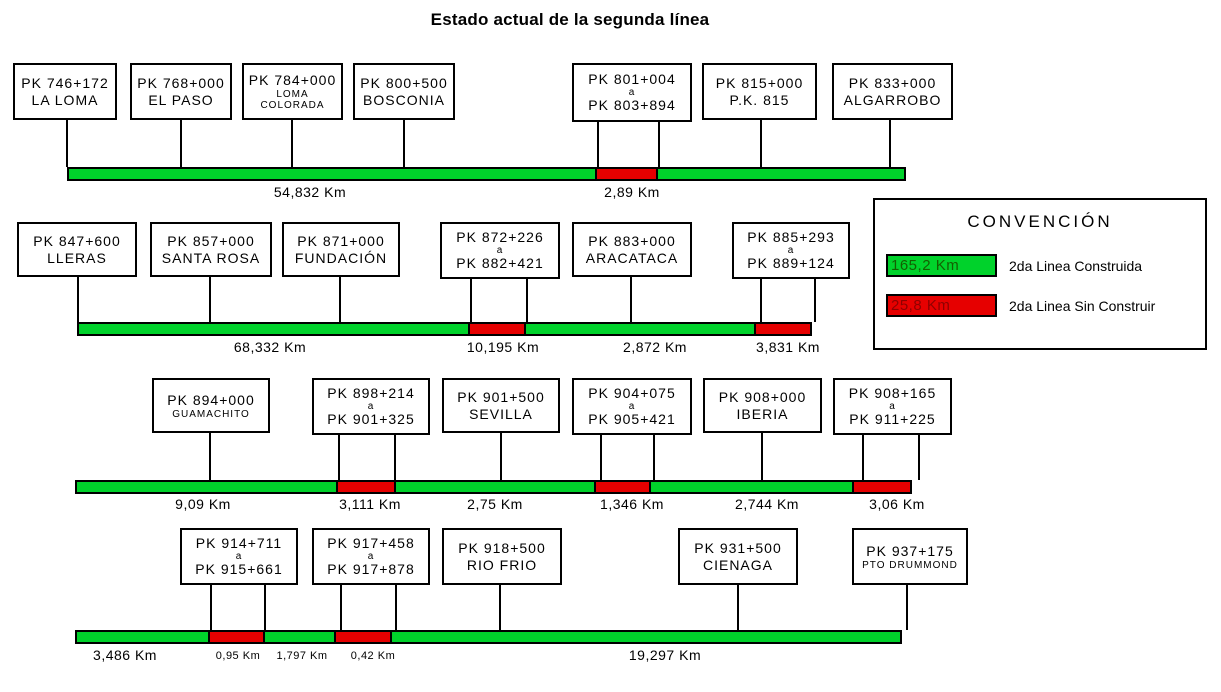 The height and width of the screenshot is (692, 1221). Describe the element at coordinates (211, 240) in the screenshot. I see `station-pk-label: PK 857+000` at that location.